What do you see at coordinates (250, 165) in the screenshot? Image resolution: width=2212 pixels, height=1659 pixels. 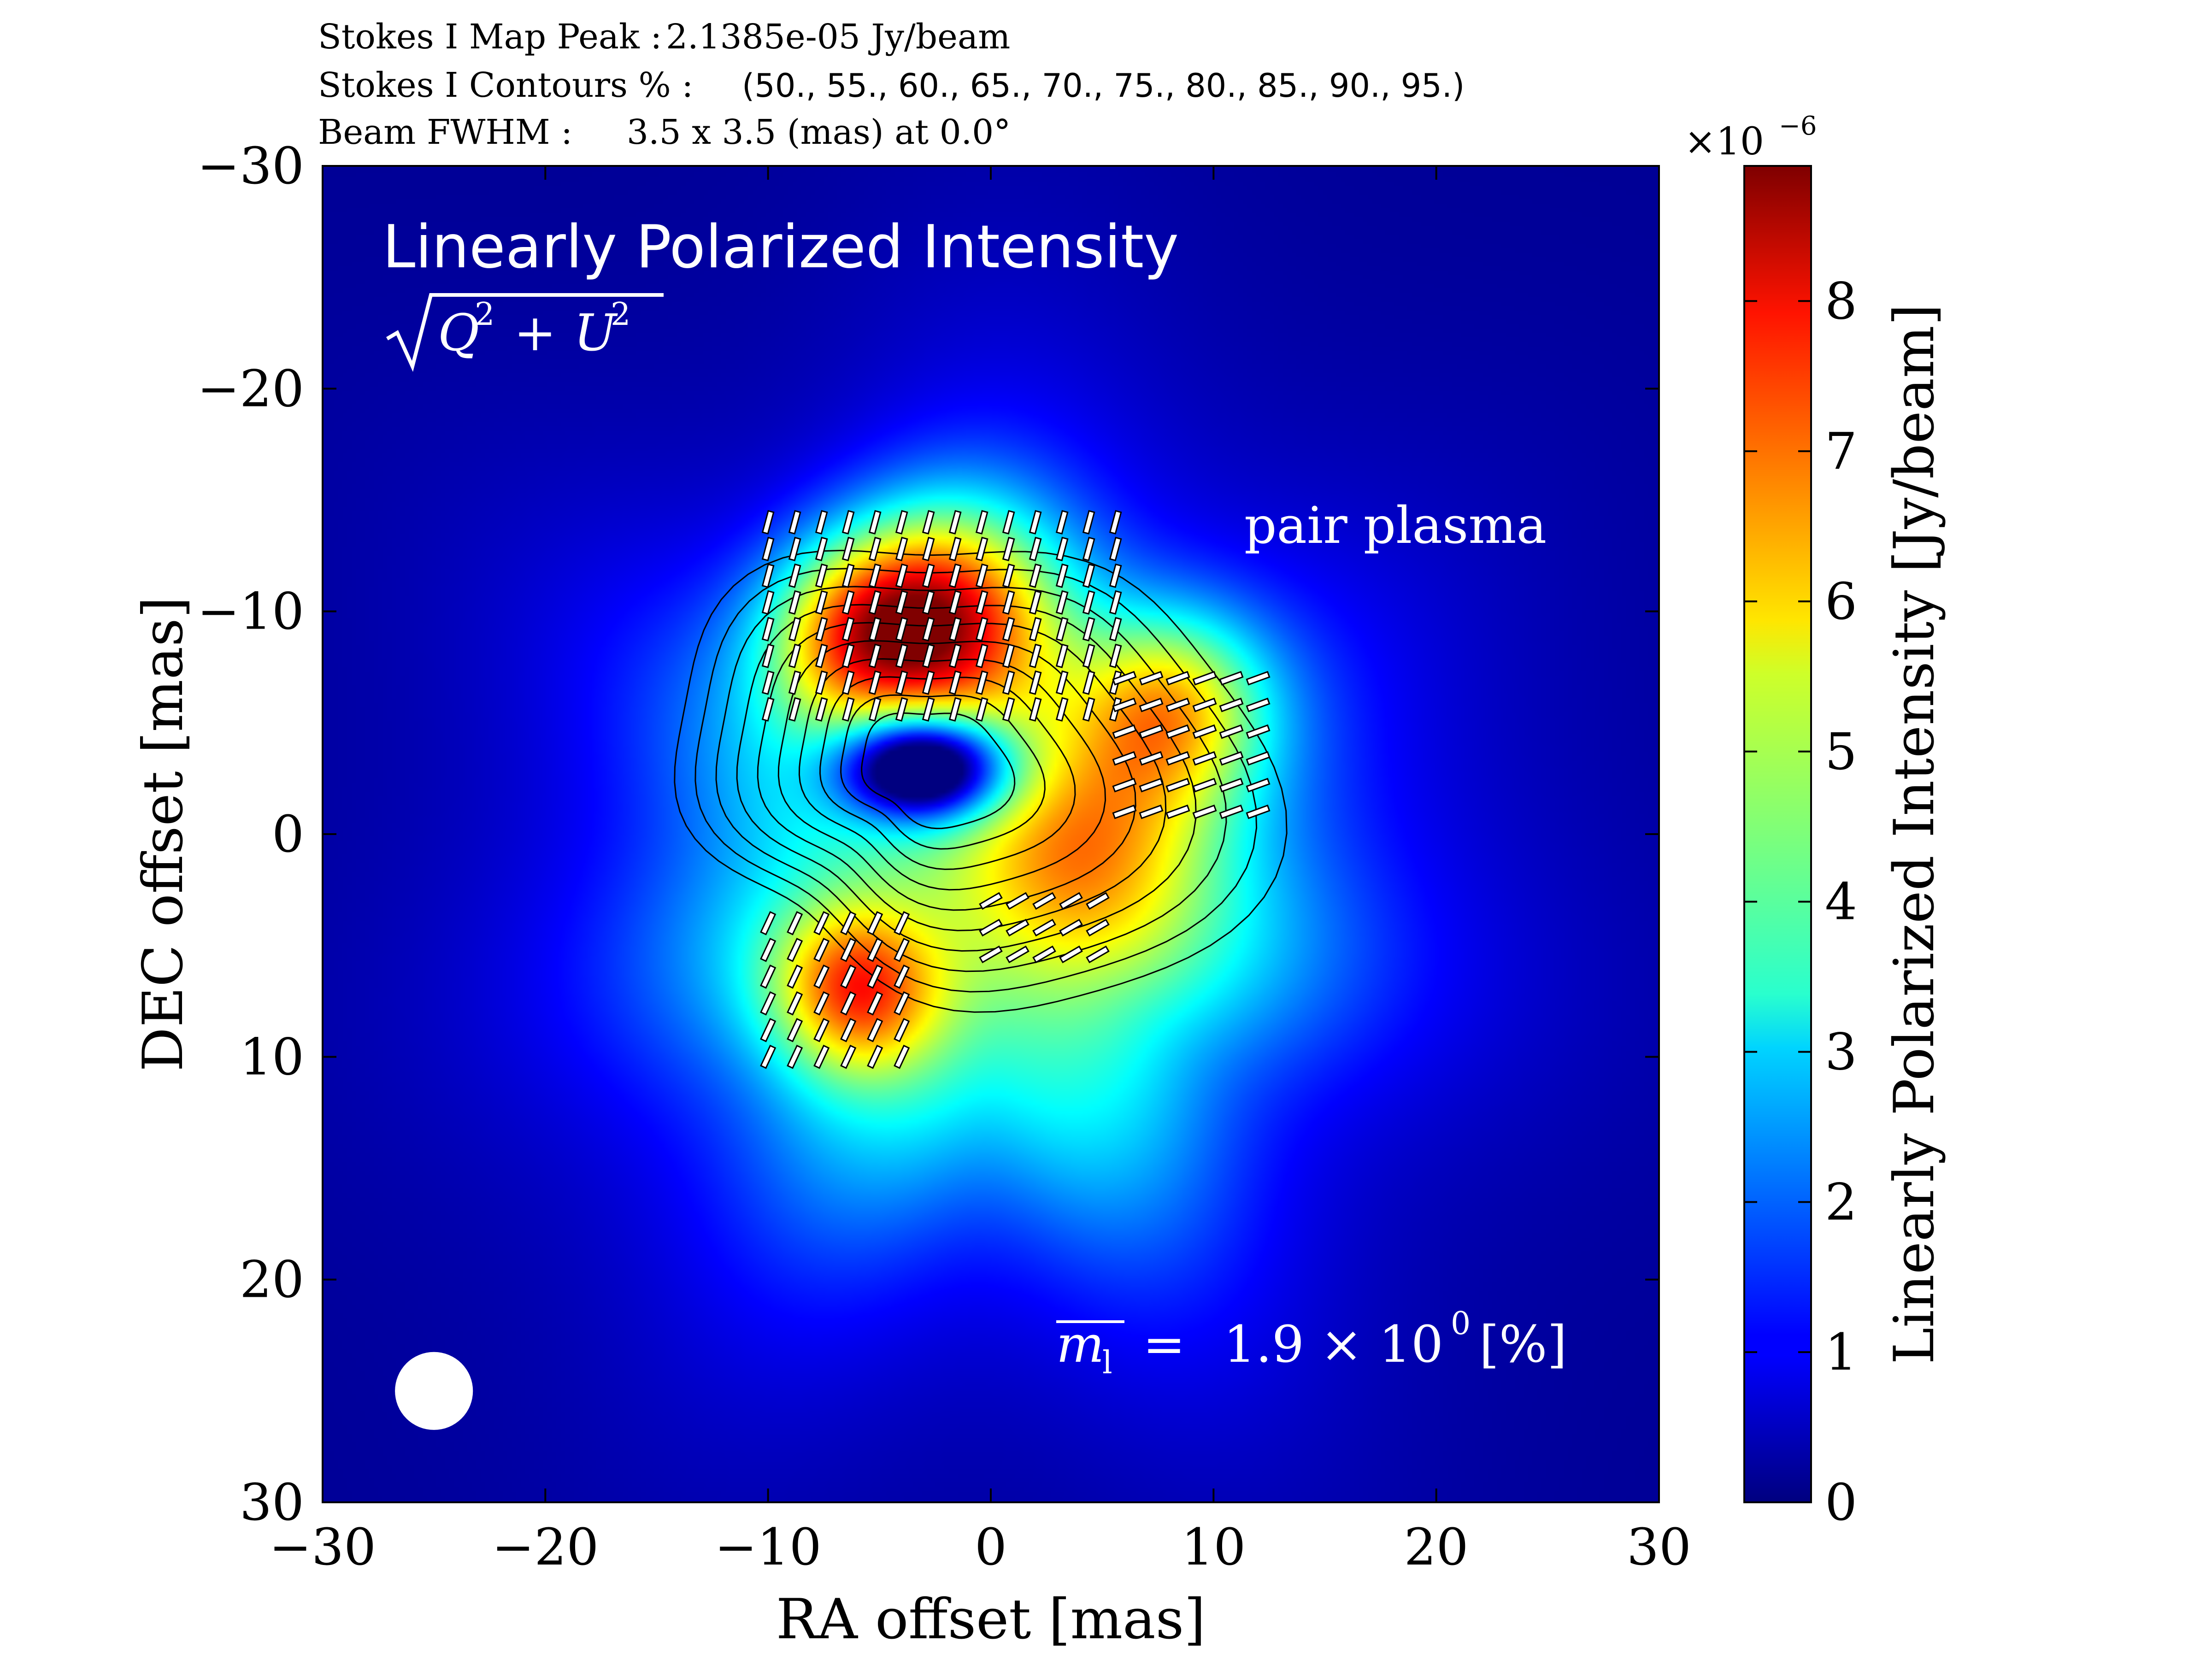 I see `y-tick-label: −30` at bounding box center [250, 165].